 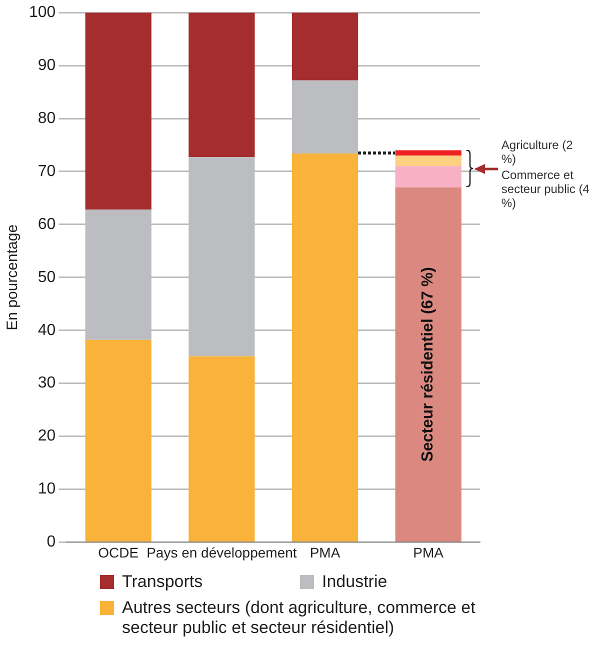 I want to click on y-tick-label: 0, so click(x=51, y=542).